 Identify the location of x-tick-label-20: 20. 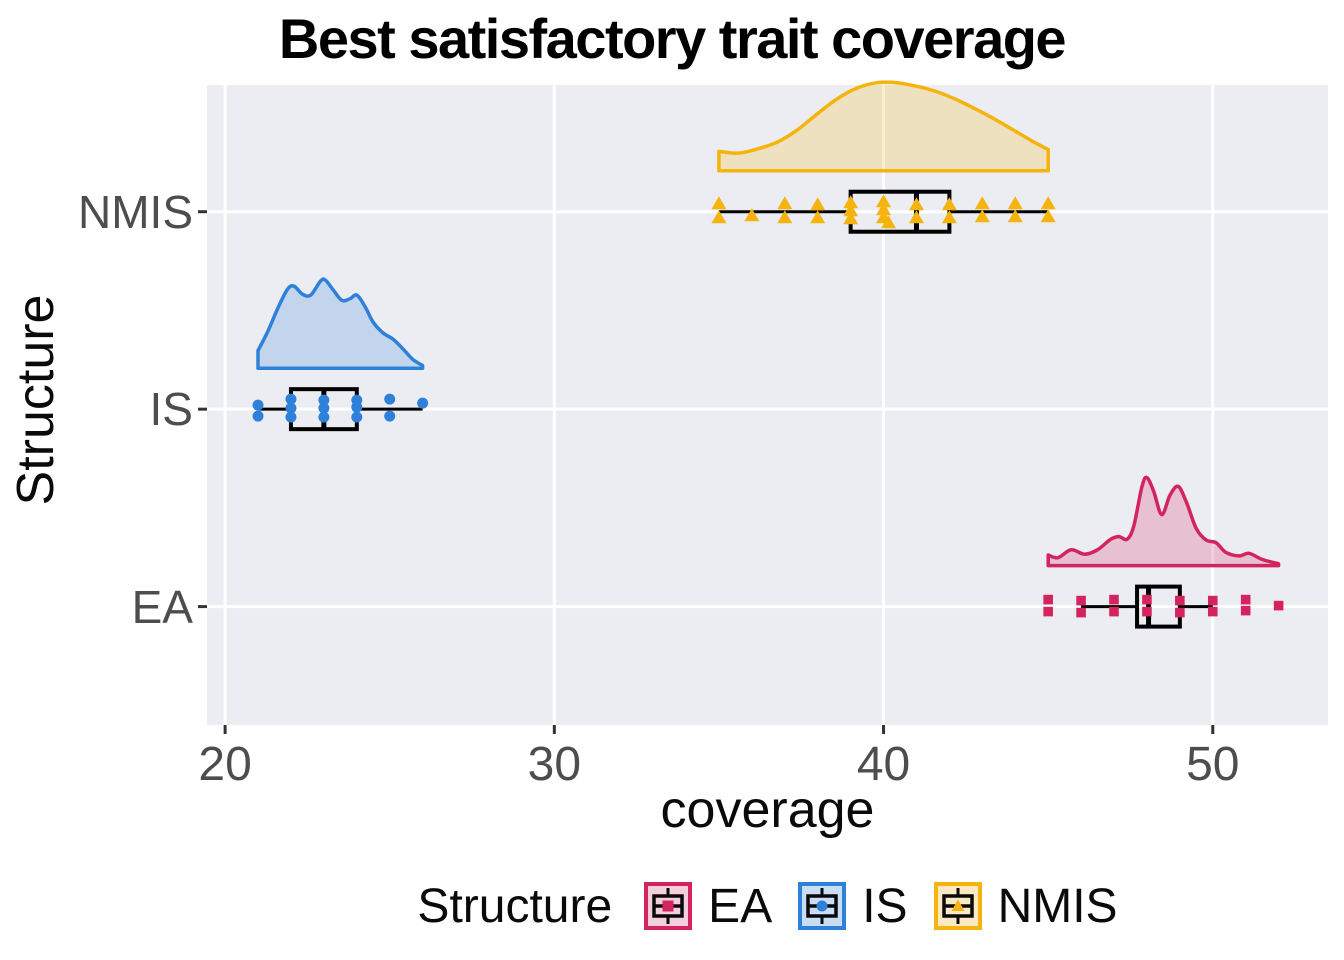
(225, 764).